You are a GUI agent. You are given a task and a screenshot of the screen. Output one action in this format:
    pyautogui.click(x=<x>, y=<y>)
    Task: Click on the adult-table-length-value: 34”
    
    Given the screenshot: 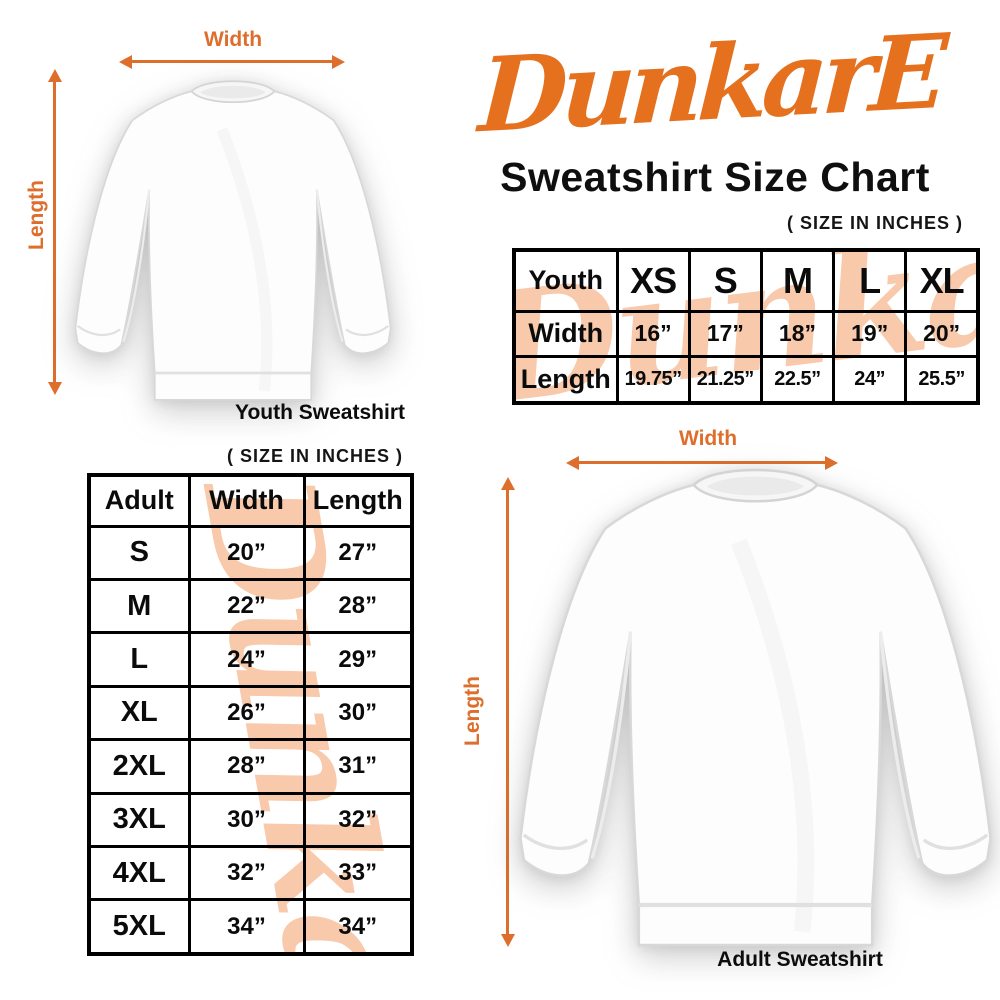 What is the action you would take?
    pyautogui.click(x=358, y=927)
    